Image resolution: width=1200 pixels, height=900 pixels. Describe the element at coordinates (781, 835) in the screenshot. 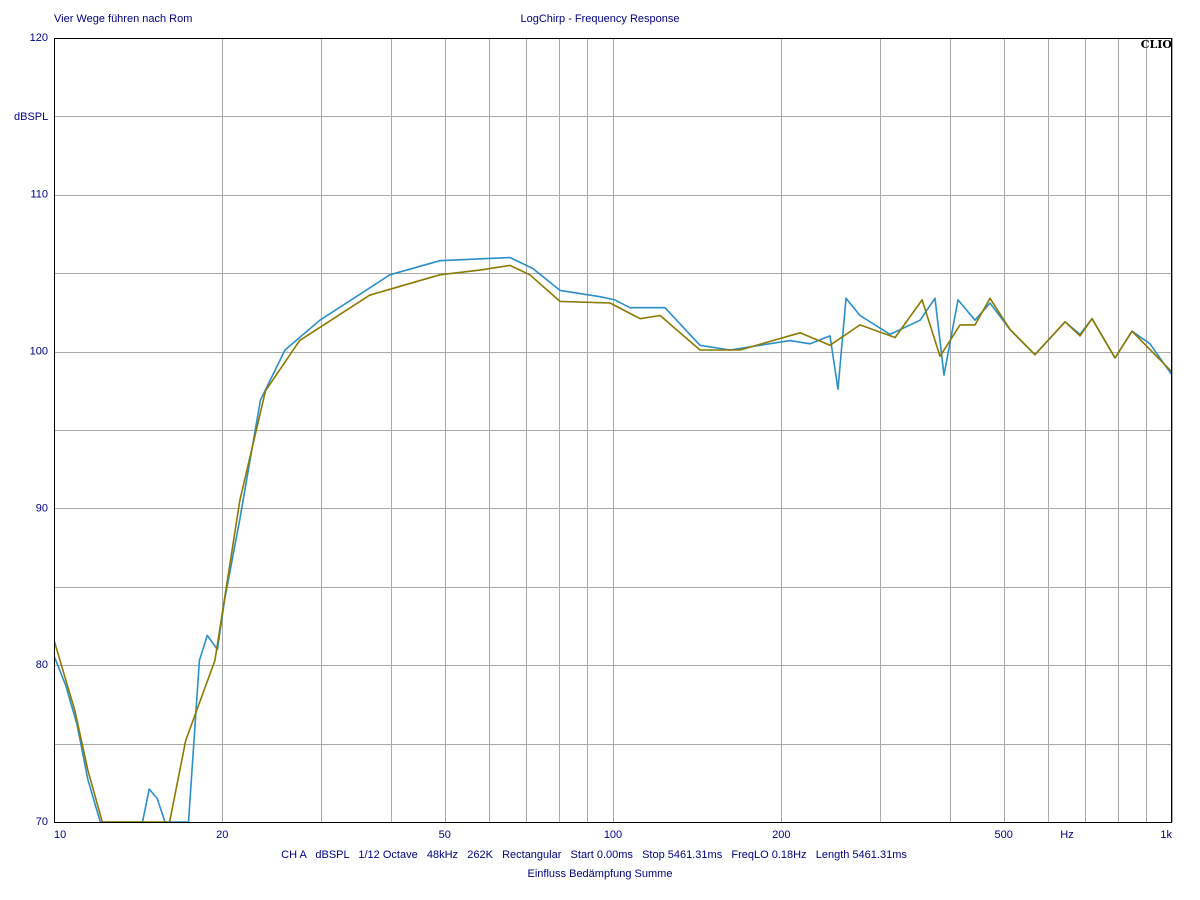

I see `x-tick-label: 200` at that location.